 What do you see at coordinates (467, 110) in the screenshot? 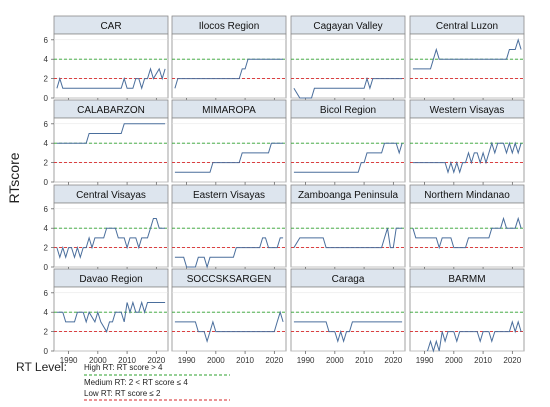
I see `panel-title: Western Visayas` at bounding box center [467, 110].